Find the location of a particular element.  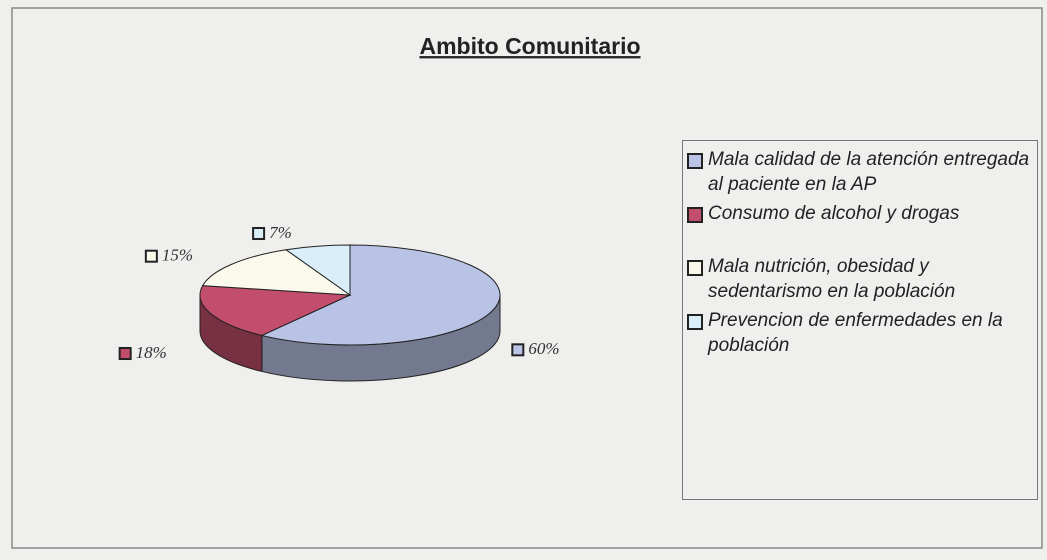

value-label: 18% is located at coordinates (151, 352).